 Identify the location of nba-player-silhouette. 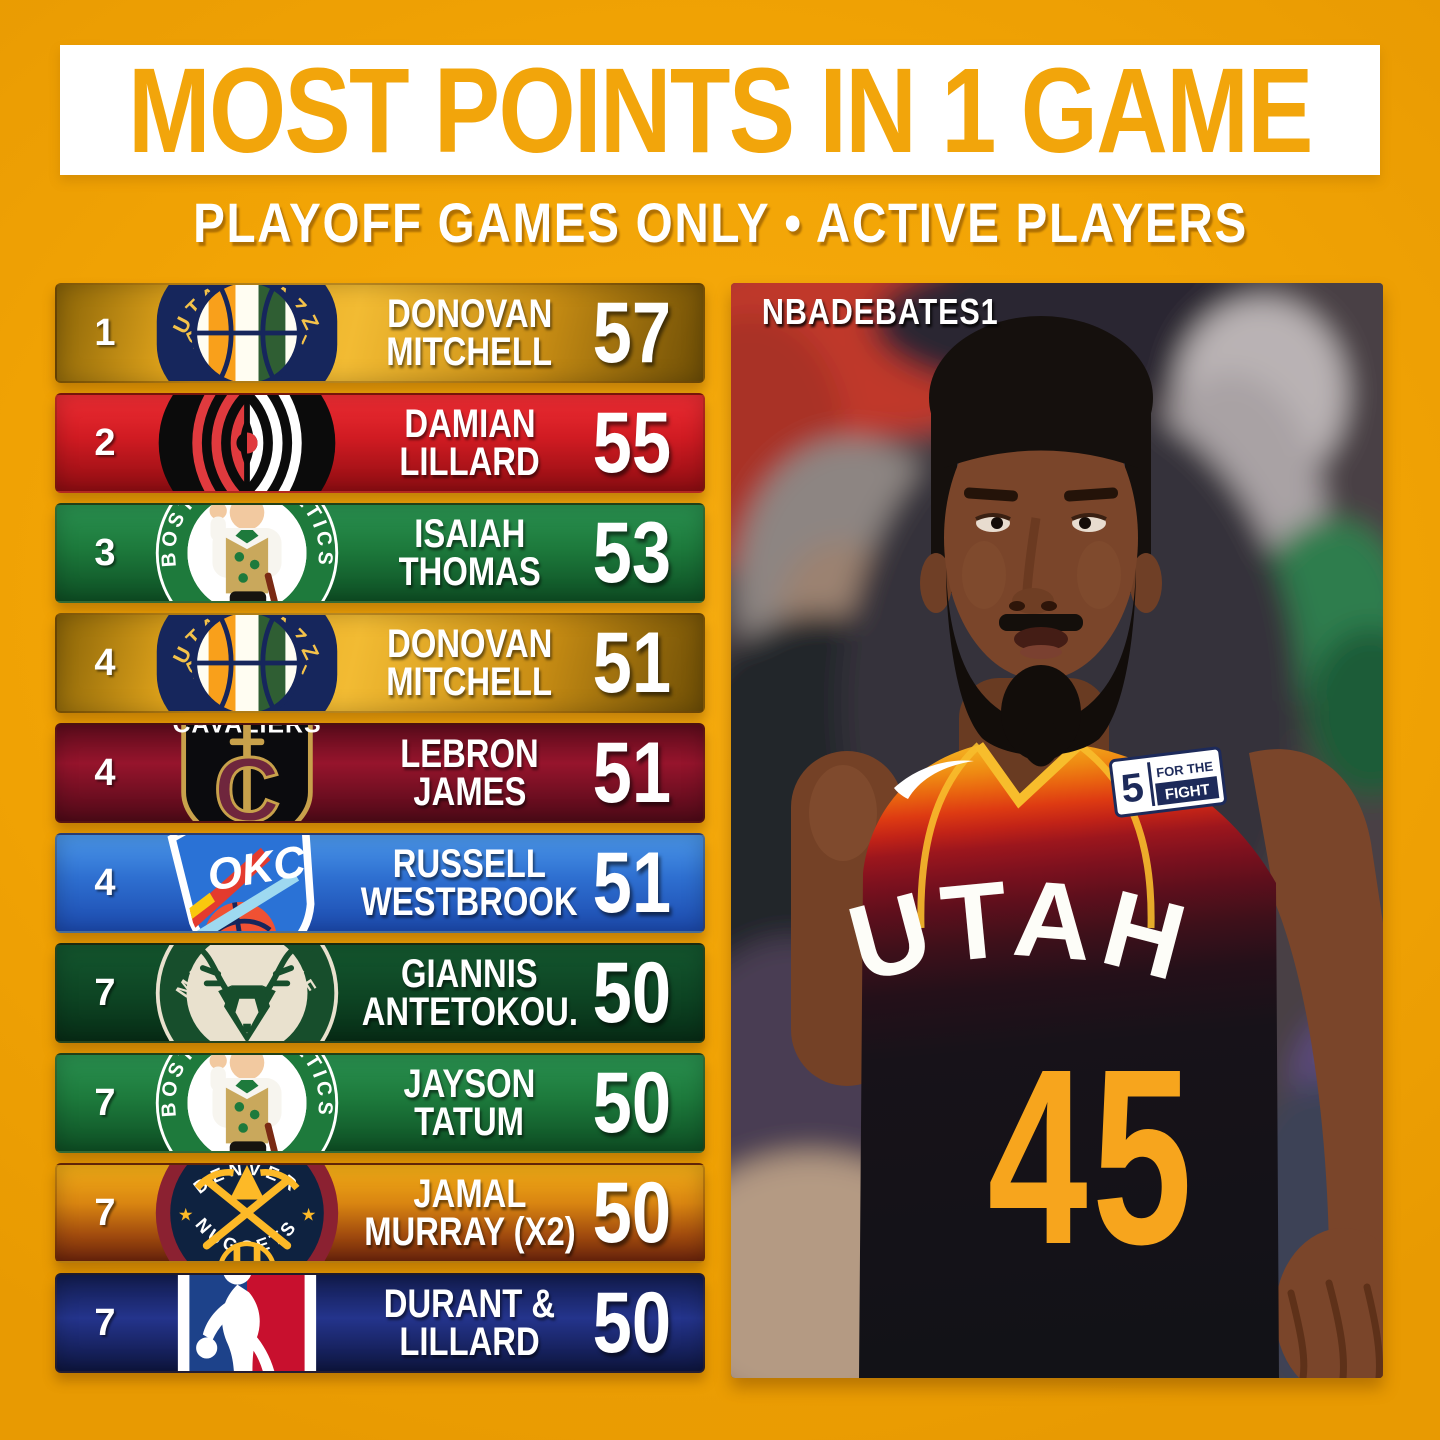
(235, 1323).